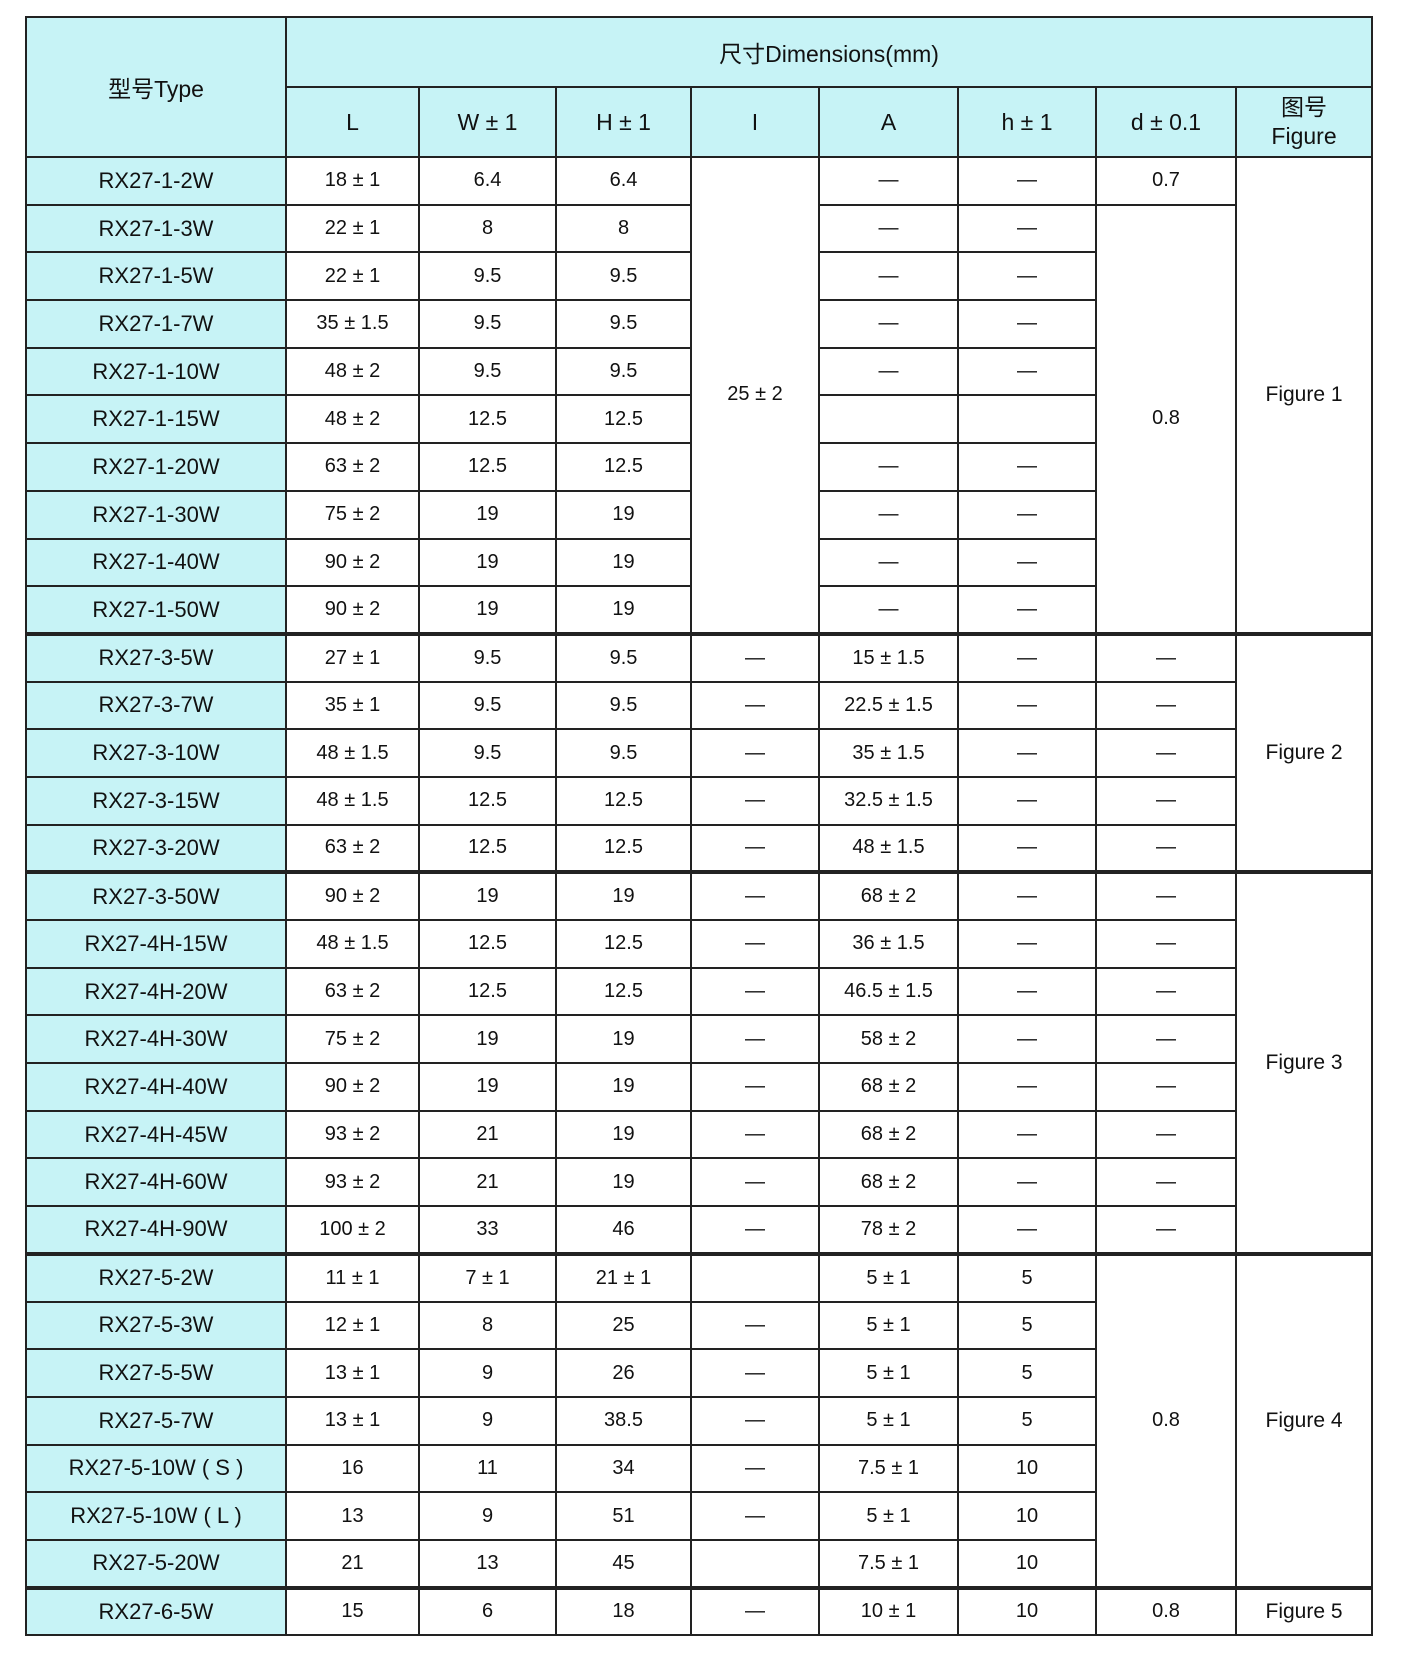  Describe the element at coordinates (698, 562) in the screenshot. I see `table-row: RX27-1-40W 90 ± 2 19 19— —` at that location.